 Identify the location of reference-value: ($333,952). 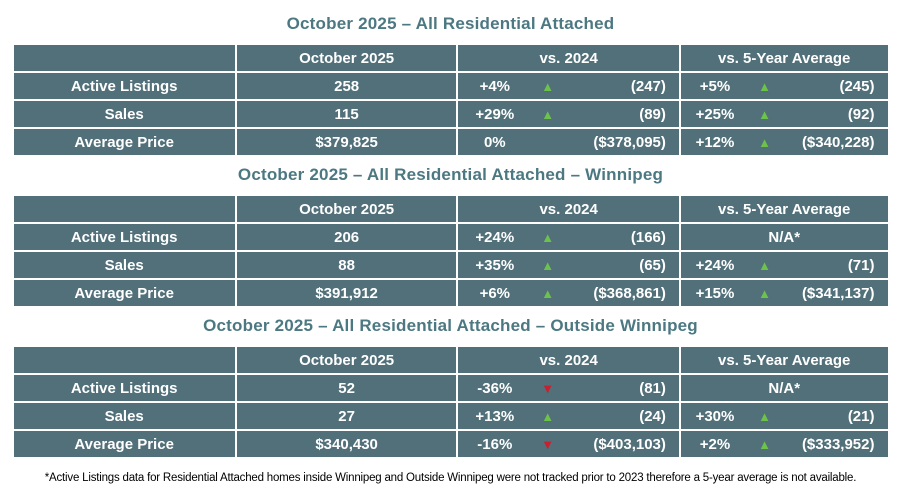
(838, 444).